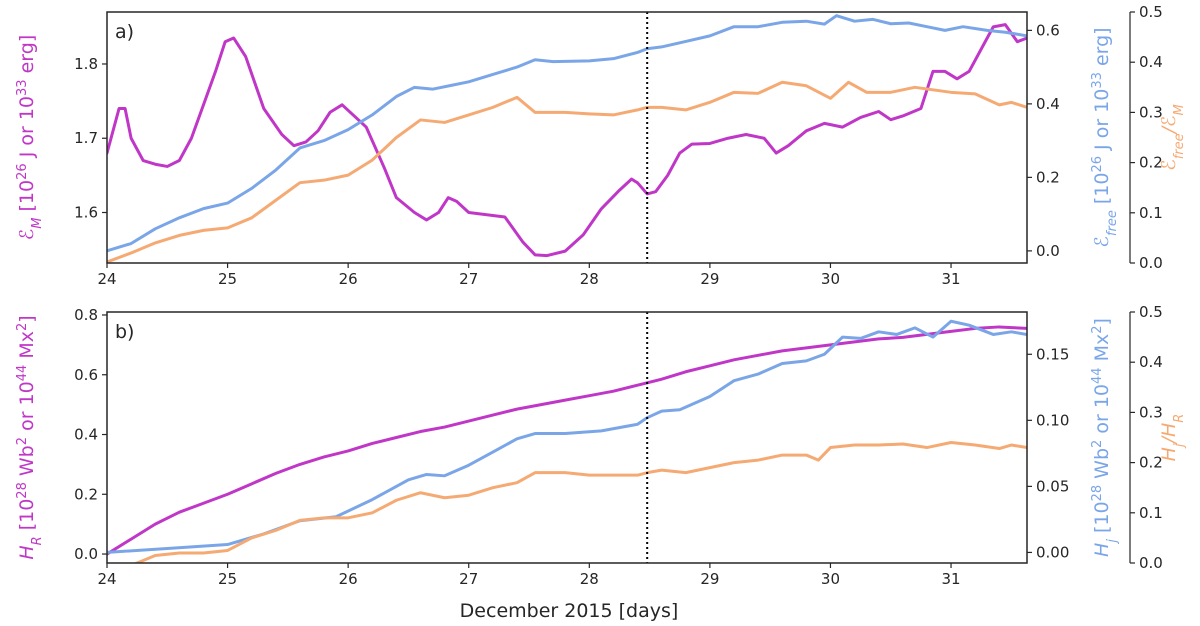 This screenshot has height=626, width=1200. I want to click on right-axis-title-part: H, so click(1102, 550).